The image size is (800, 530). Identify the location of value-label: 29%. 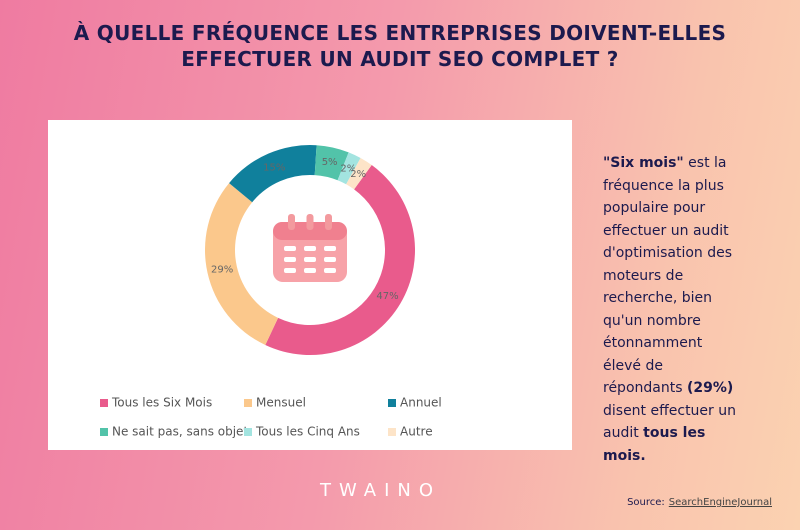
(222, 270).